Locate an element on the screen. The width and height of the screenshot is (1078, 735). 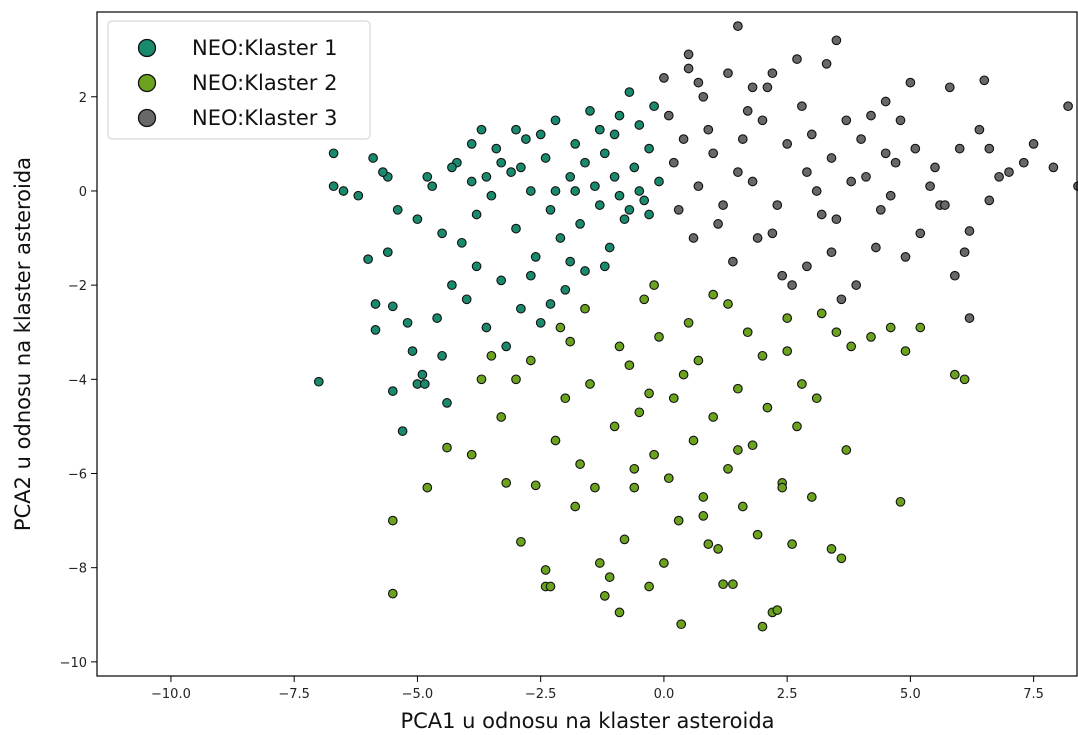
y-tick-label-5: 0 is located at coordinates (83, 192).